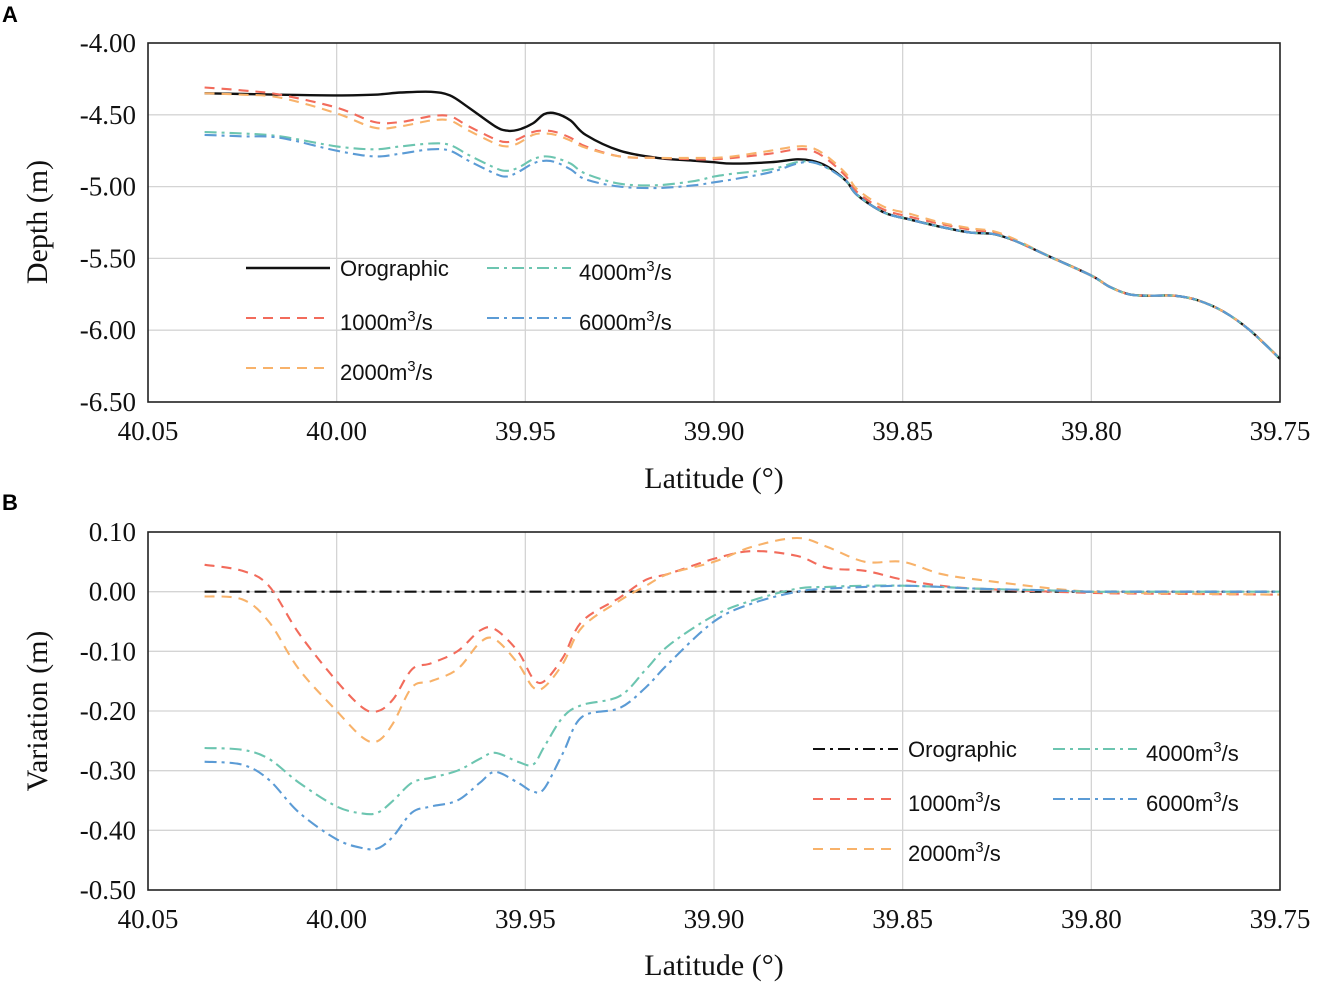 The height and width of the screenshot is (984, 1321). Describe the element at coordinates (742, 631) in the screenshot. I see `panel-b-series-1000ms-line` at that location.